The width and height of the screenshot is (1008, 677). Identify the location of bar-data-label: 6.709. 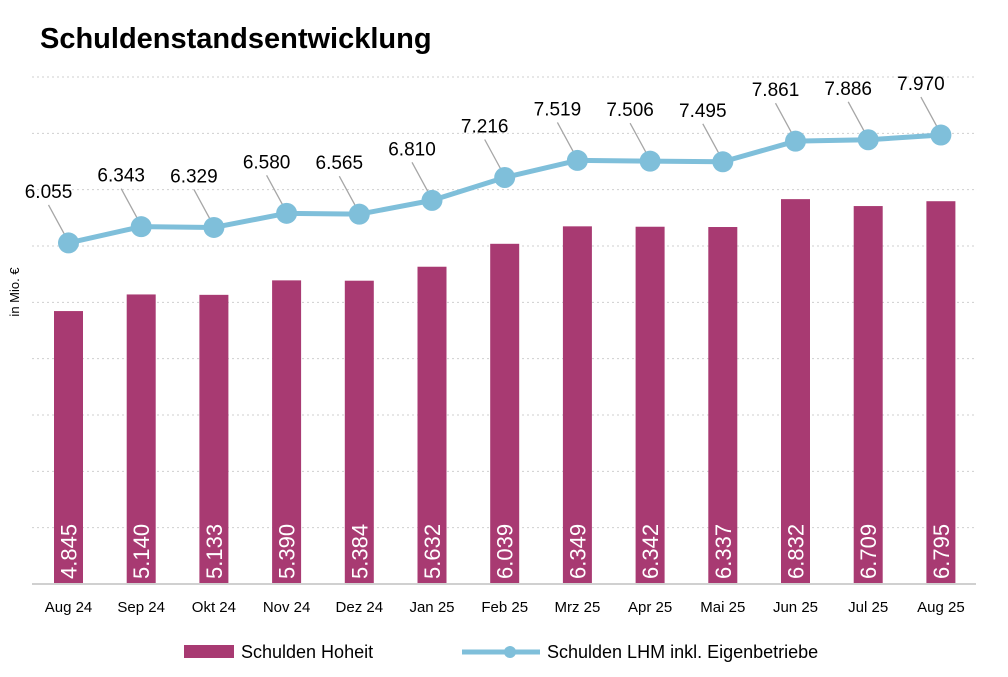
(868, 551).